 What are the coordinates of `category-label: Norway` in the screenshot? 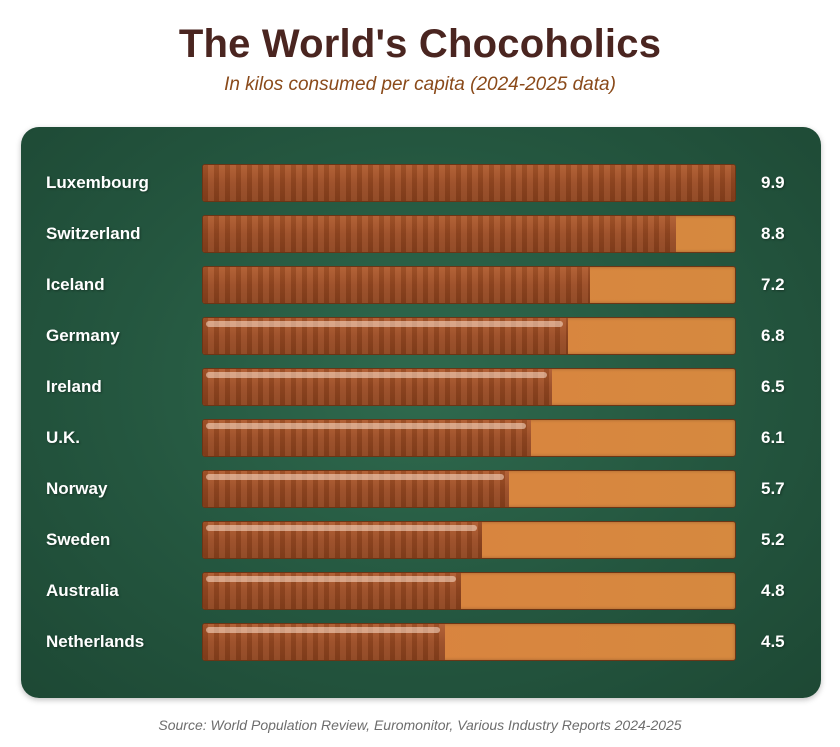 It's located at (77, 488).